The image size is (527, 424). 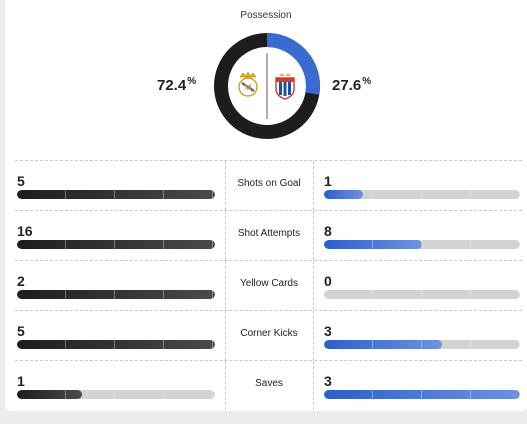 I want to click on real-madrid-crest-icon: M, so click(x=248, y=84).